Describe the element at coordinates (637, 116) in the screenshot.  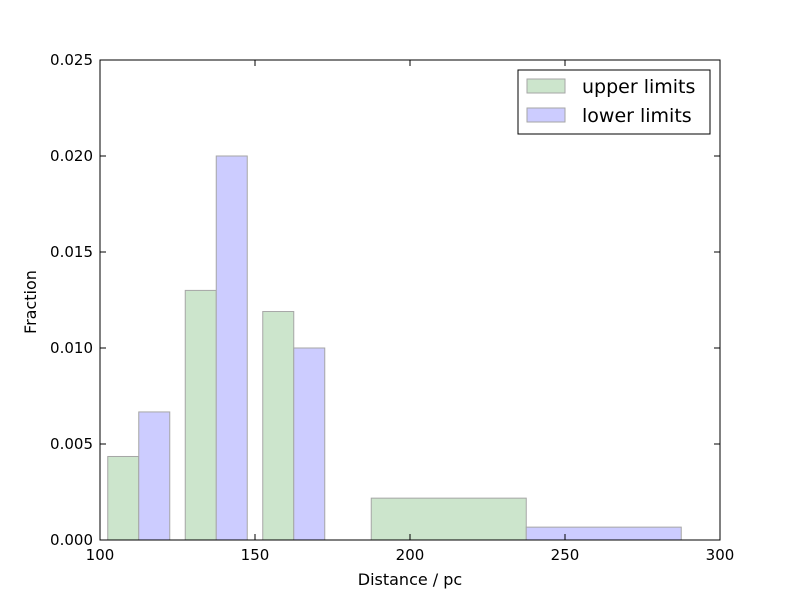
I see `legend-label: lower limits` at that location.